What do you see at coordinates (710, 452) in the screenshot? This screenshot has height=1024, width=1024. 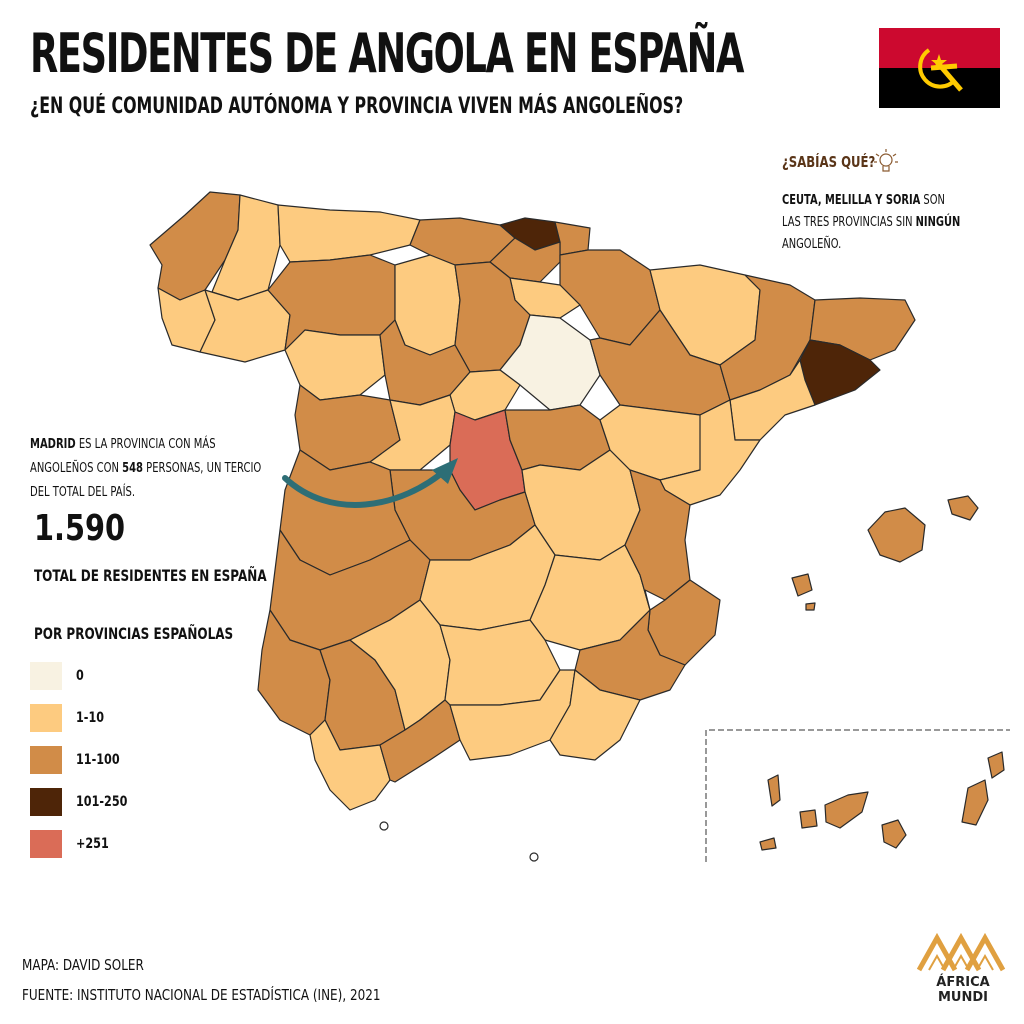 I see `province-castellon` at bounding box center [710, 452].